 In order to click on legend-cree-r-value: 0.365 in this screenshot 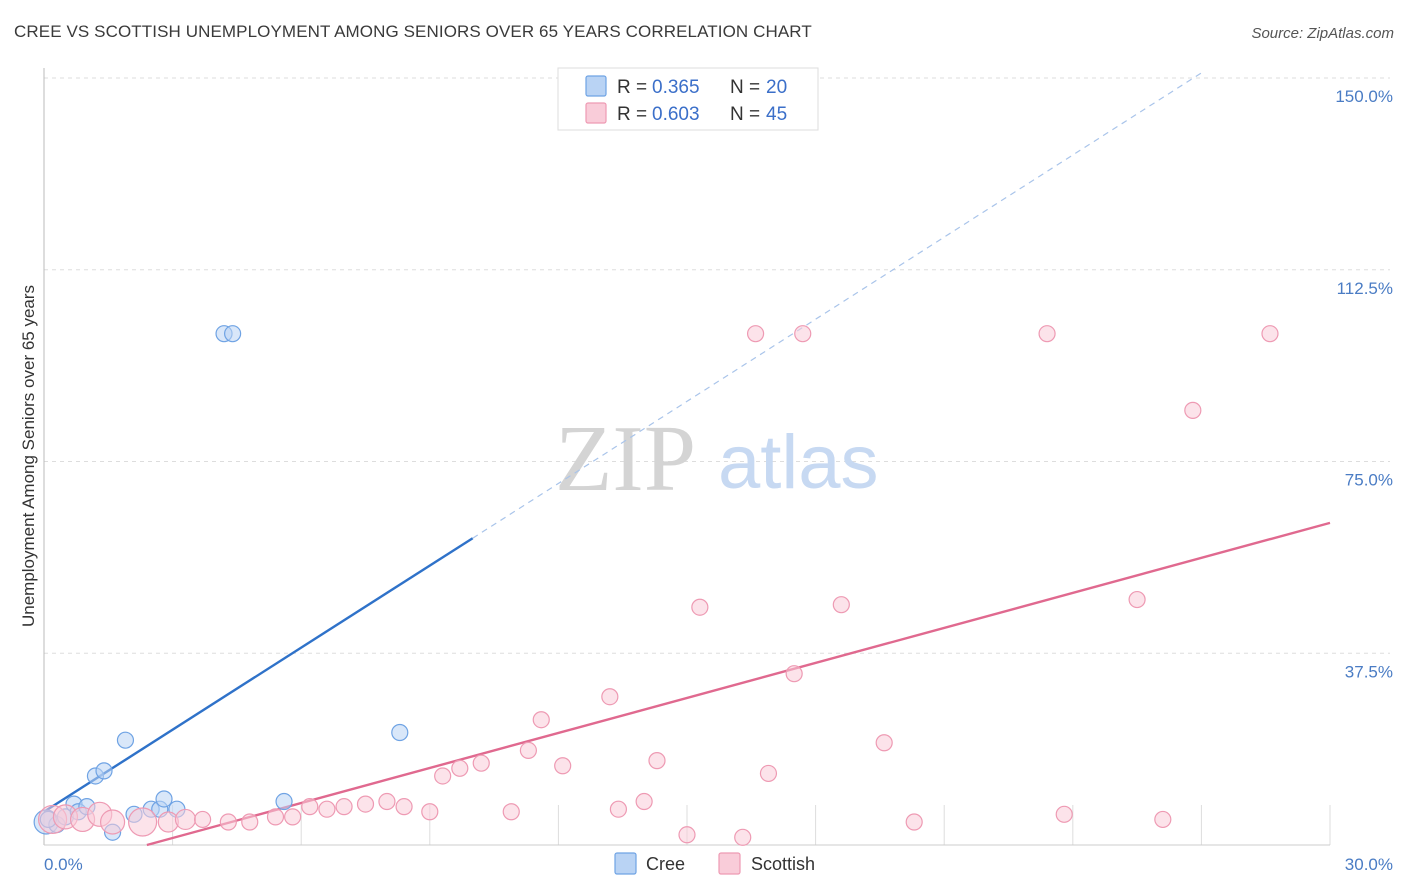, I will do `click(676, 87)`.